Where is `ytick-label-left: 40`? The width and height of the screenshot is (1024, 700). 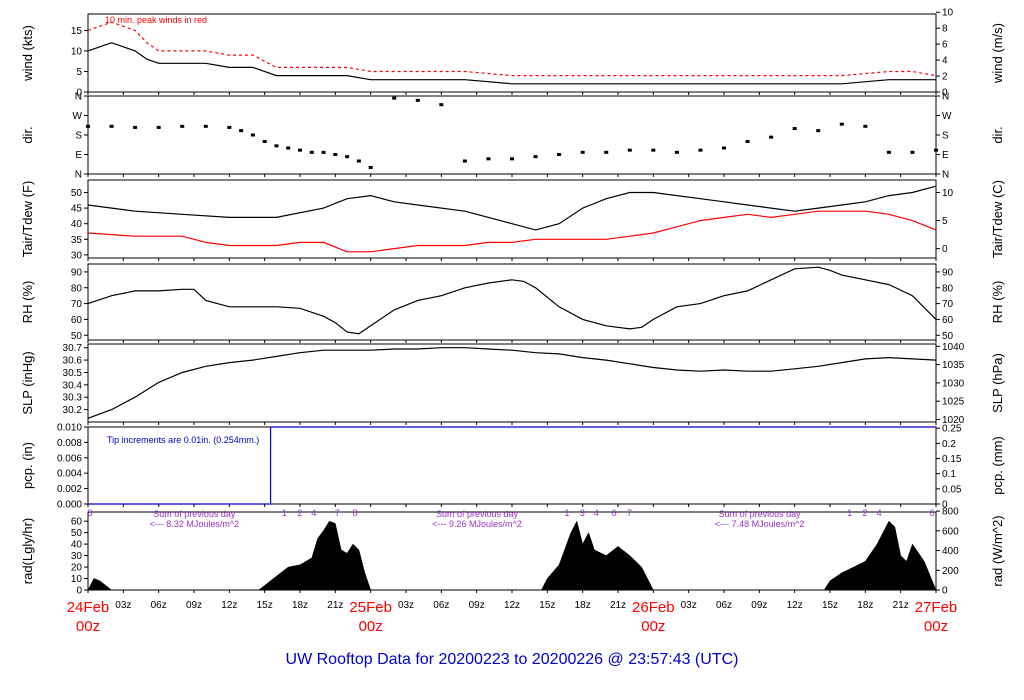 ytick-label-left: 40 is located at coordinates (77, 545).